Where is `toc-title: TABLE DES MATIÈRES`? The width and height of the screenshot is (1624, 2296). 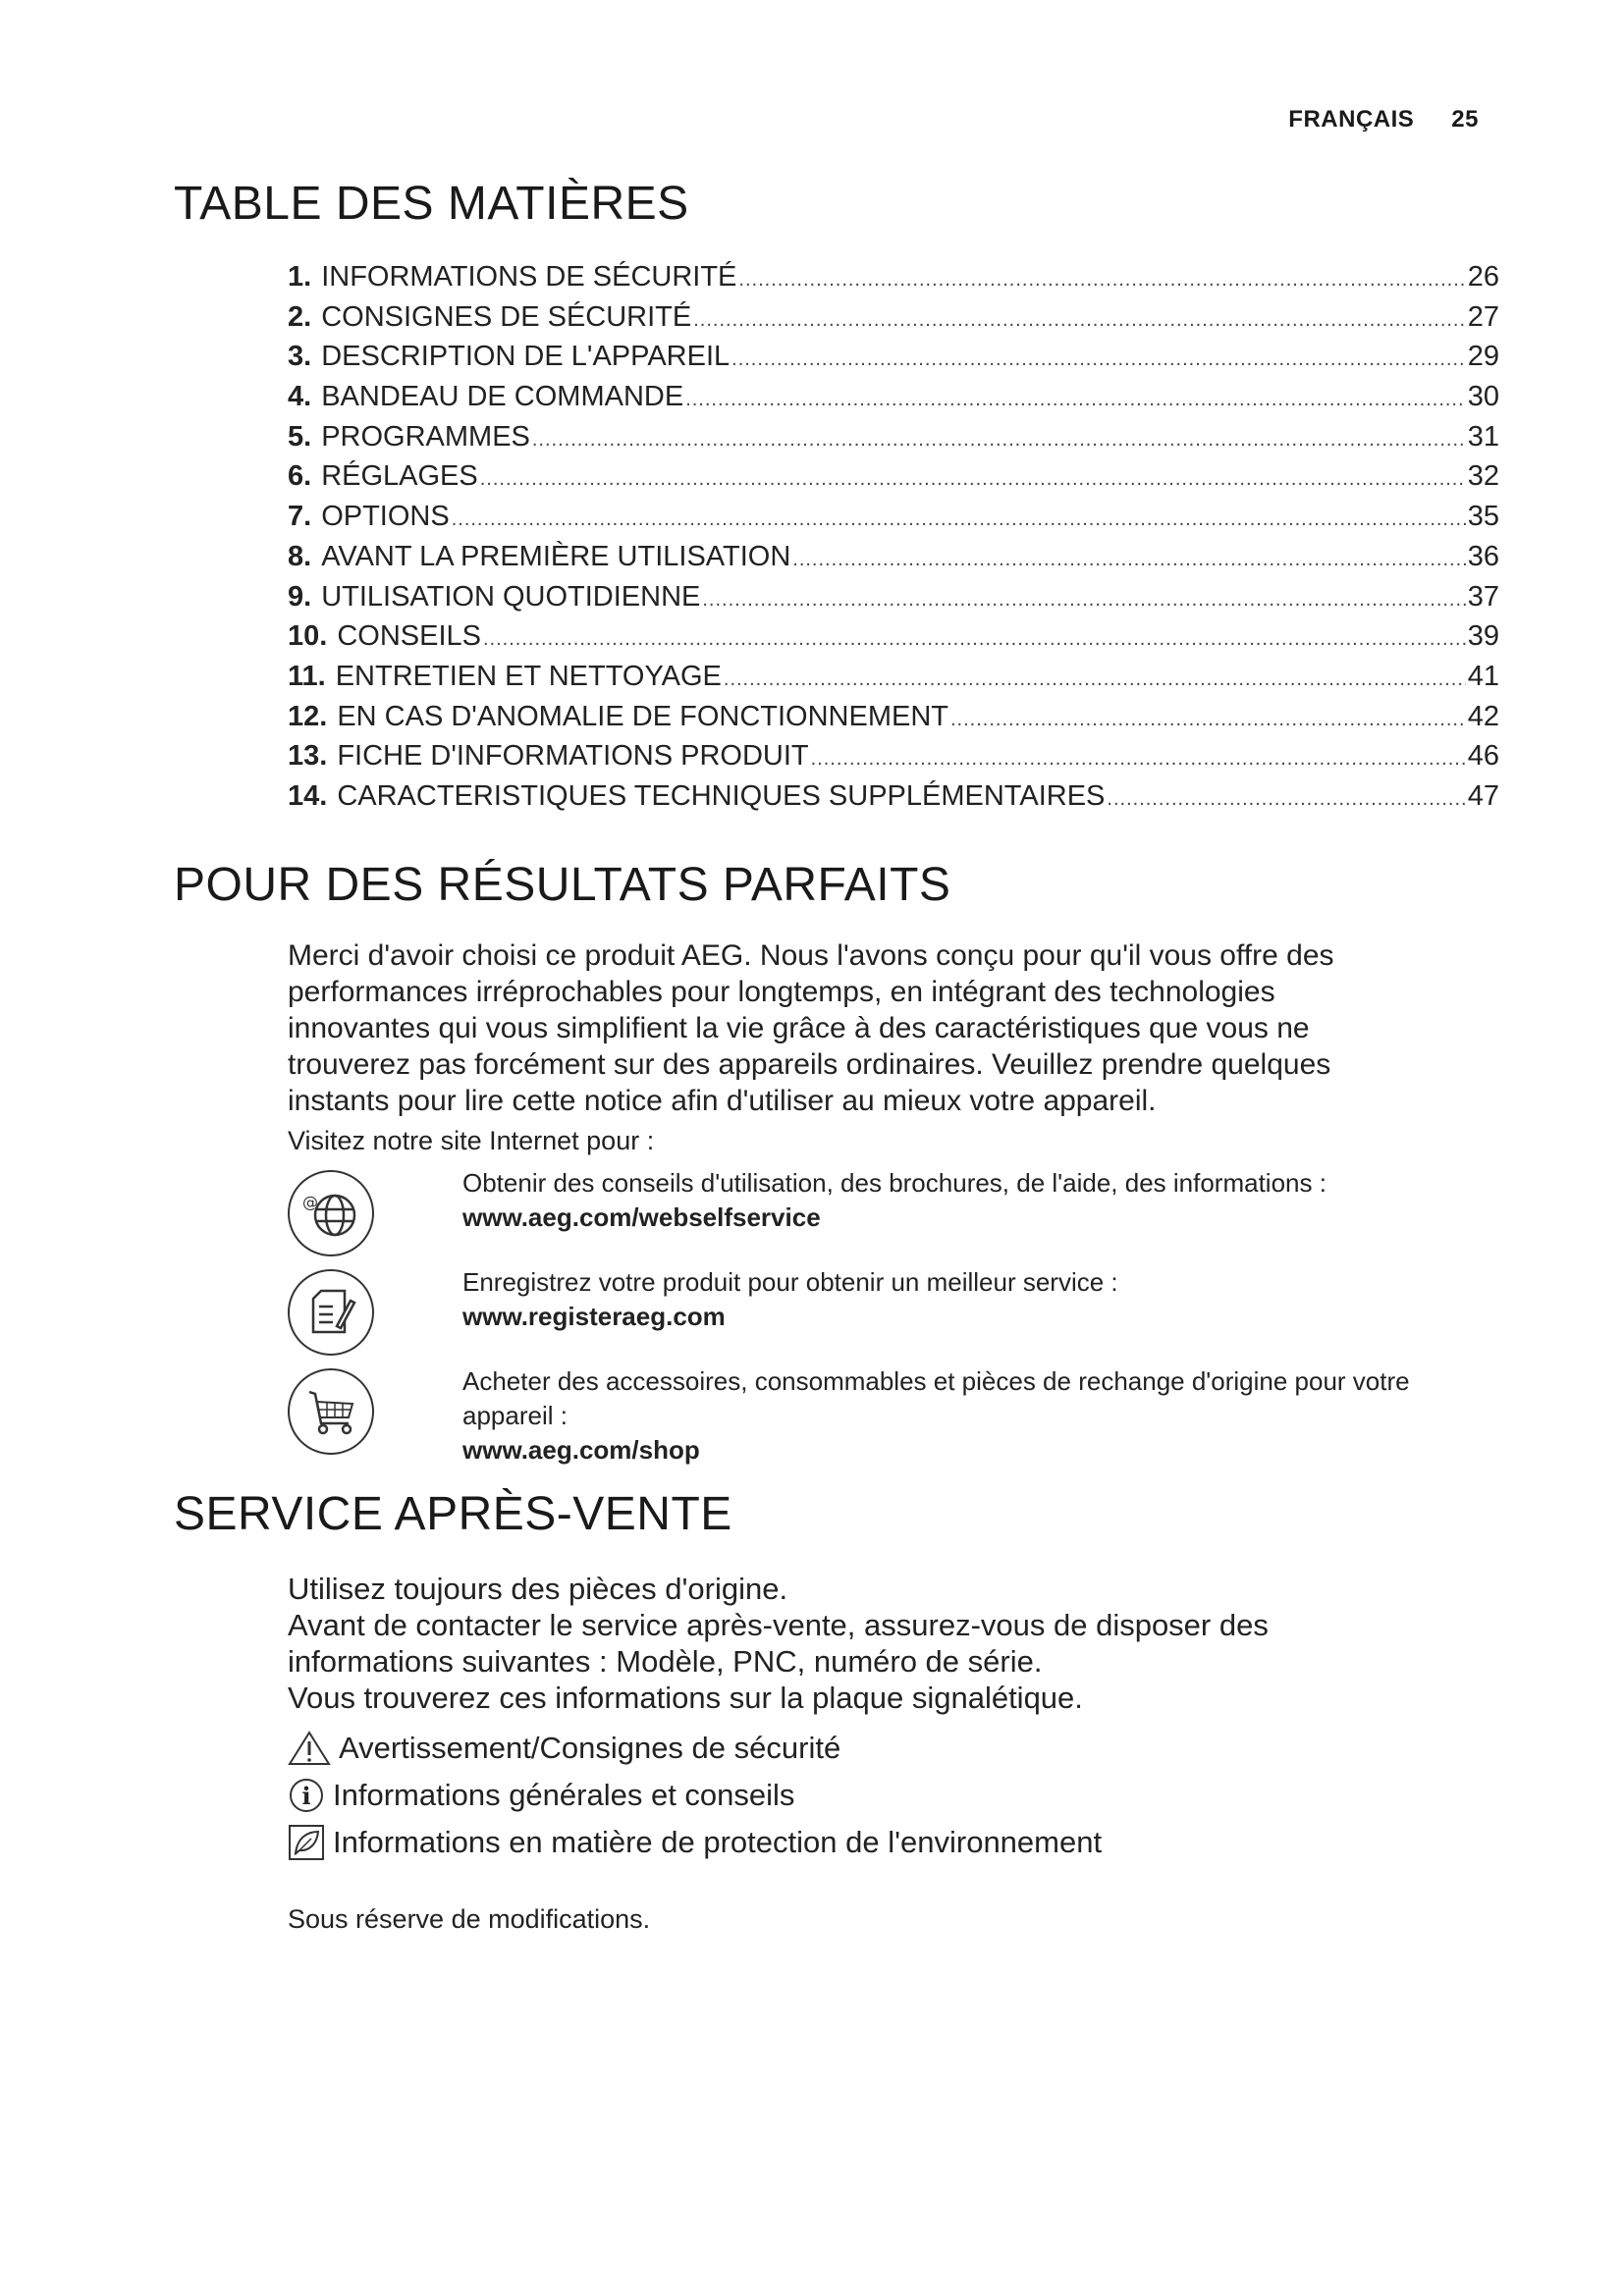 toc-title: TABLE DES MATIÈRES is located at coordinates (431, 204).